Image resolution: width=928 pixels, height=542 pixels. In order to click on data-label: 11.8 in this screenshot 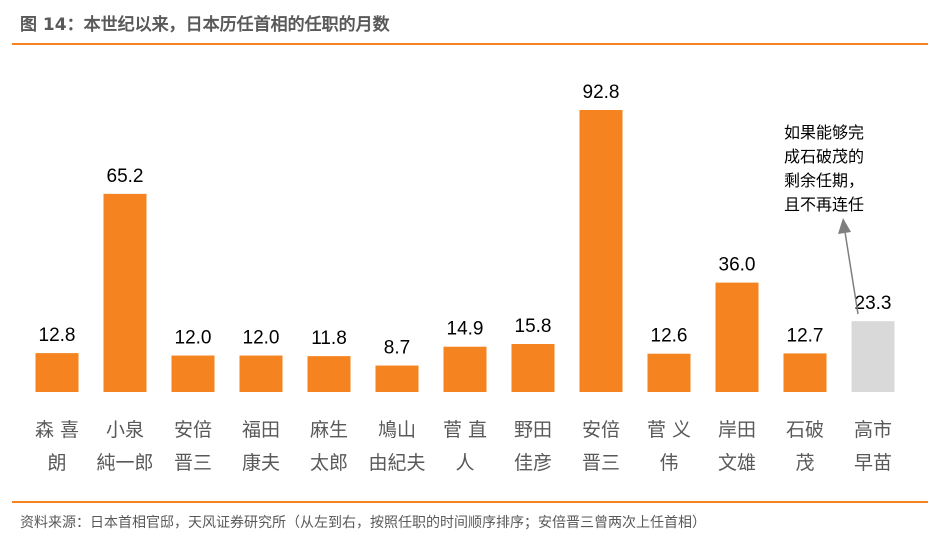, I will do `click(329, 338)`.